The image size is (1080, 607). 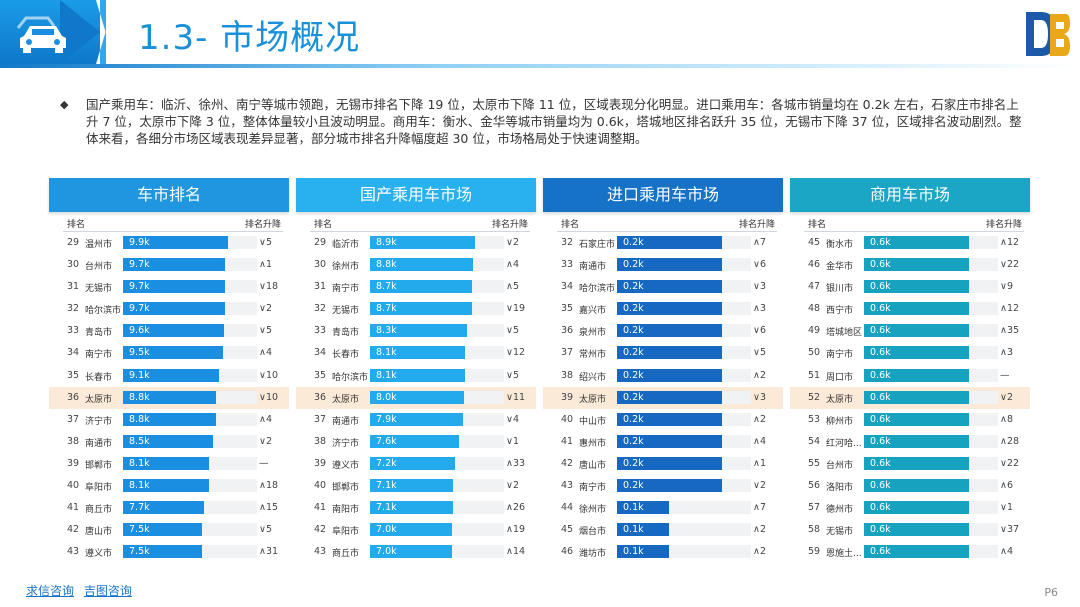 I want to click on table-row: 40 中山市 0.2k ∧2, so click(x=663, y=420).